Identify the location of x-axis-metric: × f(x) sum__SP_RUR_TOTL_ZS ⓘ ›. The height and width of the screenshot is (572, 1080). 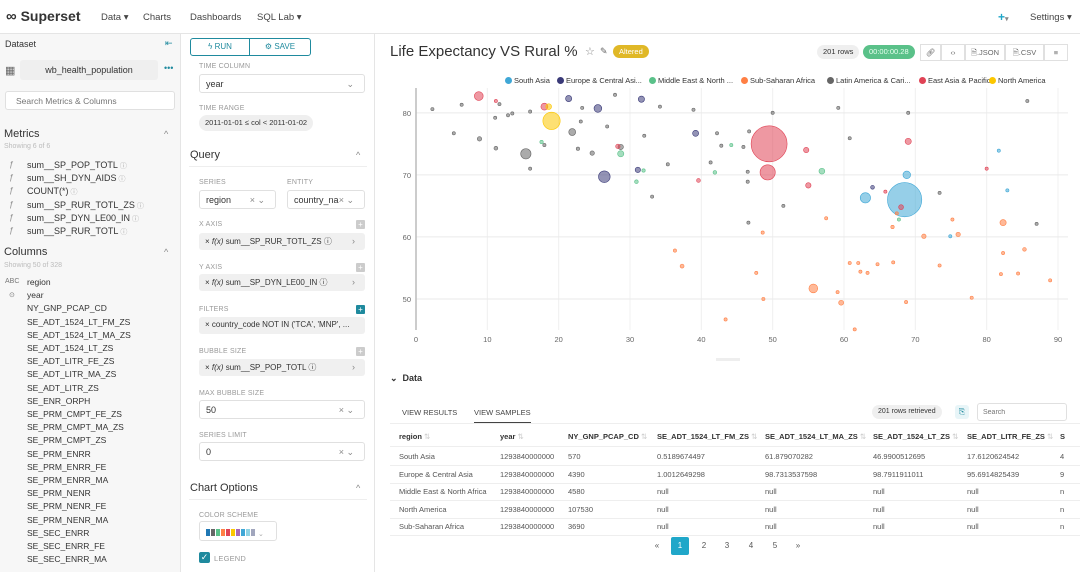
(282, 241).